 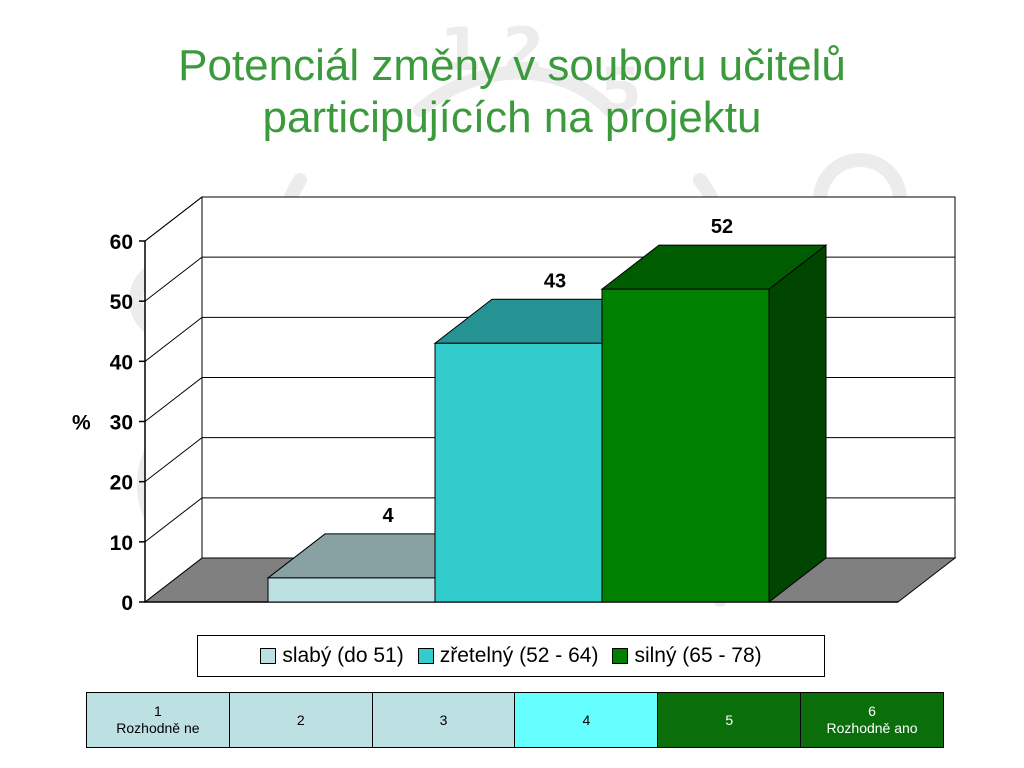 I want to click on legend-label-zretelny: zřetelný (52 - 64), so click(x=519, y=655).